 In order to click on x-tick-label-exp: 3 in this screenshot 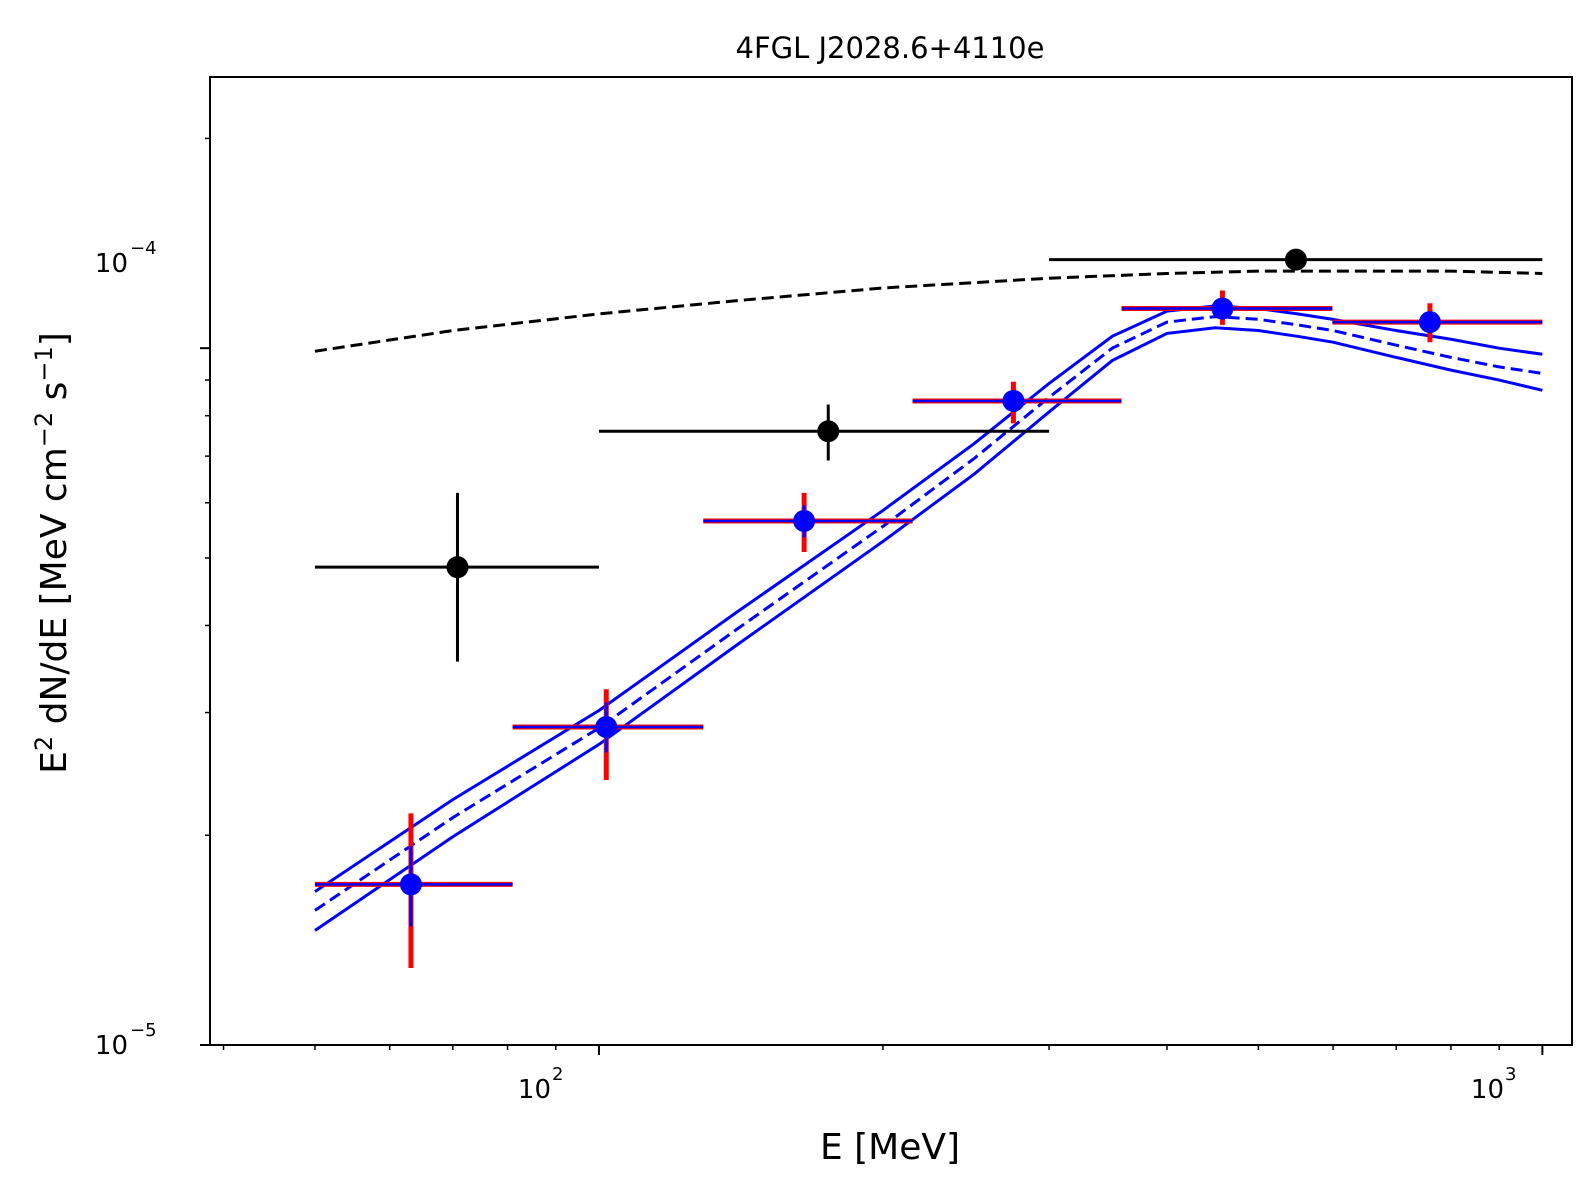, I will do `click(1510, 1074)`.